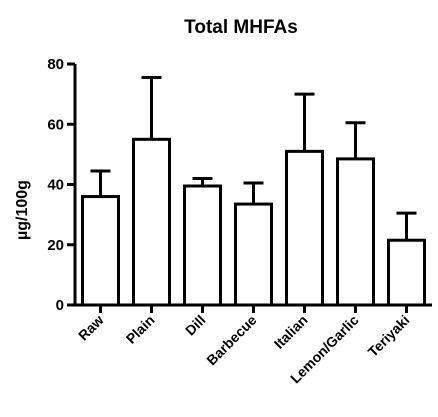  What do you see at coordinates (406, 272) in the screenshot?
I see `bar-teriyaki` at bounding box center [406, 272].